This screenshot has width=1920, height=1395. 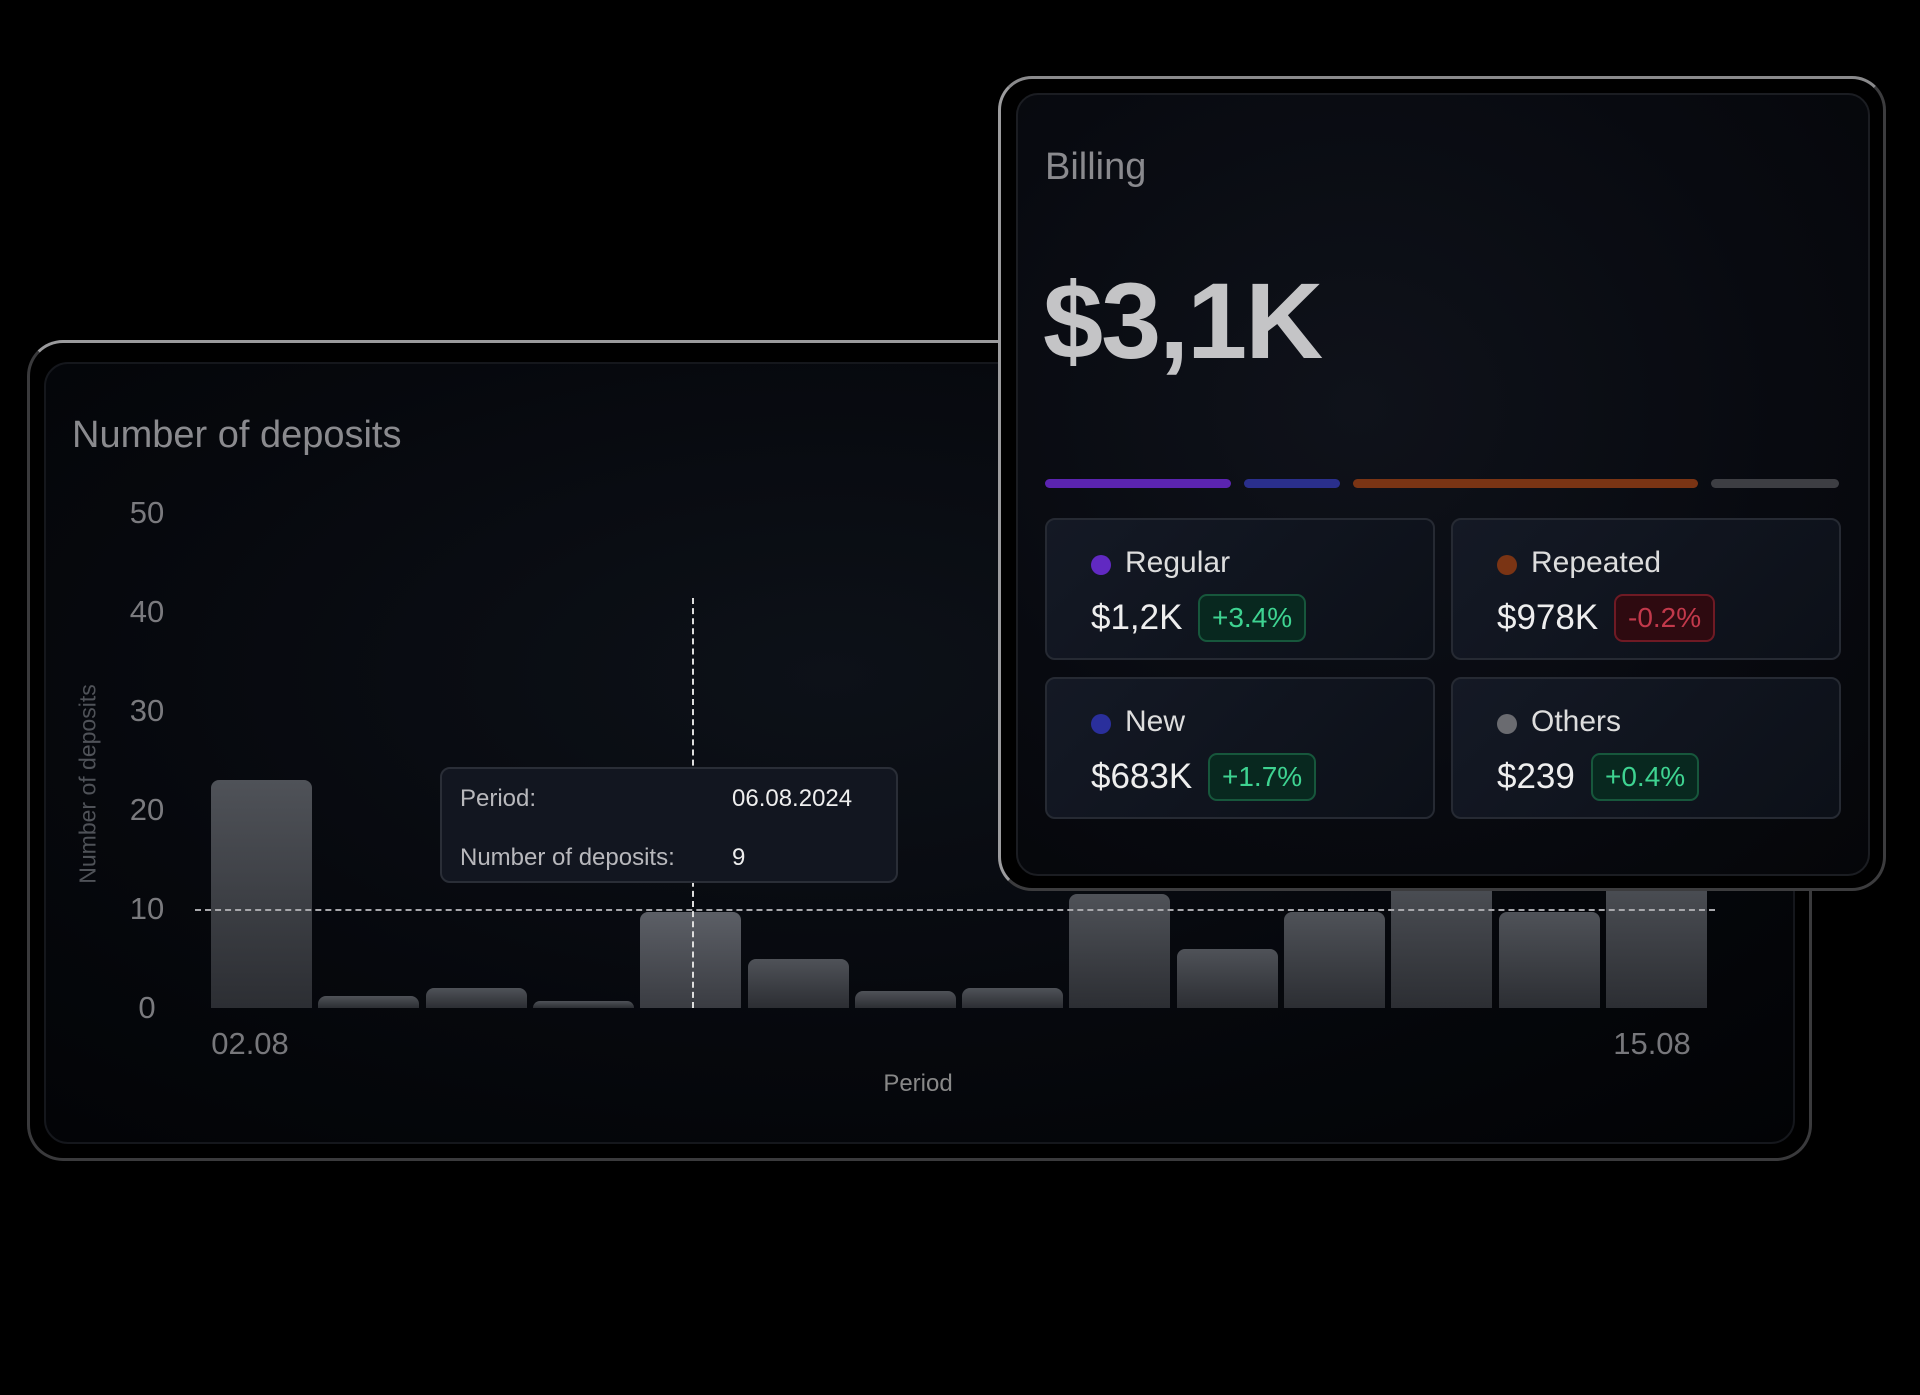 What do you see at coordinates (567, 857) in the screenshot?
I see `tooltip-count-label: Number of deposits:` at bounding box center [567, 857].